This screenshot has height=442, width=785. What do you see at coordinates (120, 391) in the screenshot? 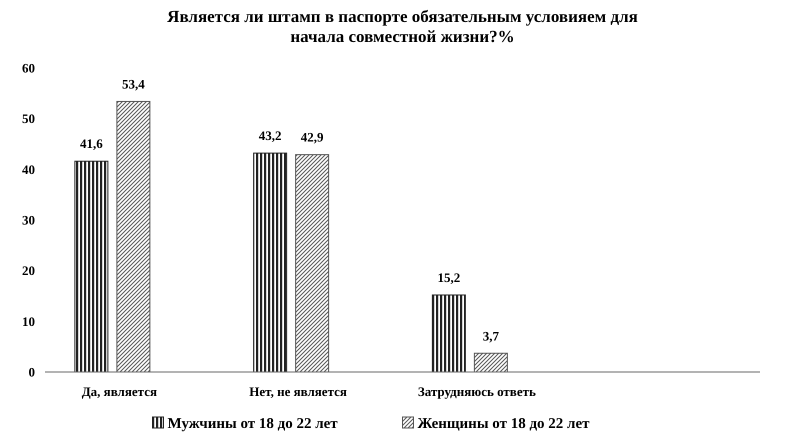
I see `x-tick-label: Да, является` at bounding box center [120, 391].